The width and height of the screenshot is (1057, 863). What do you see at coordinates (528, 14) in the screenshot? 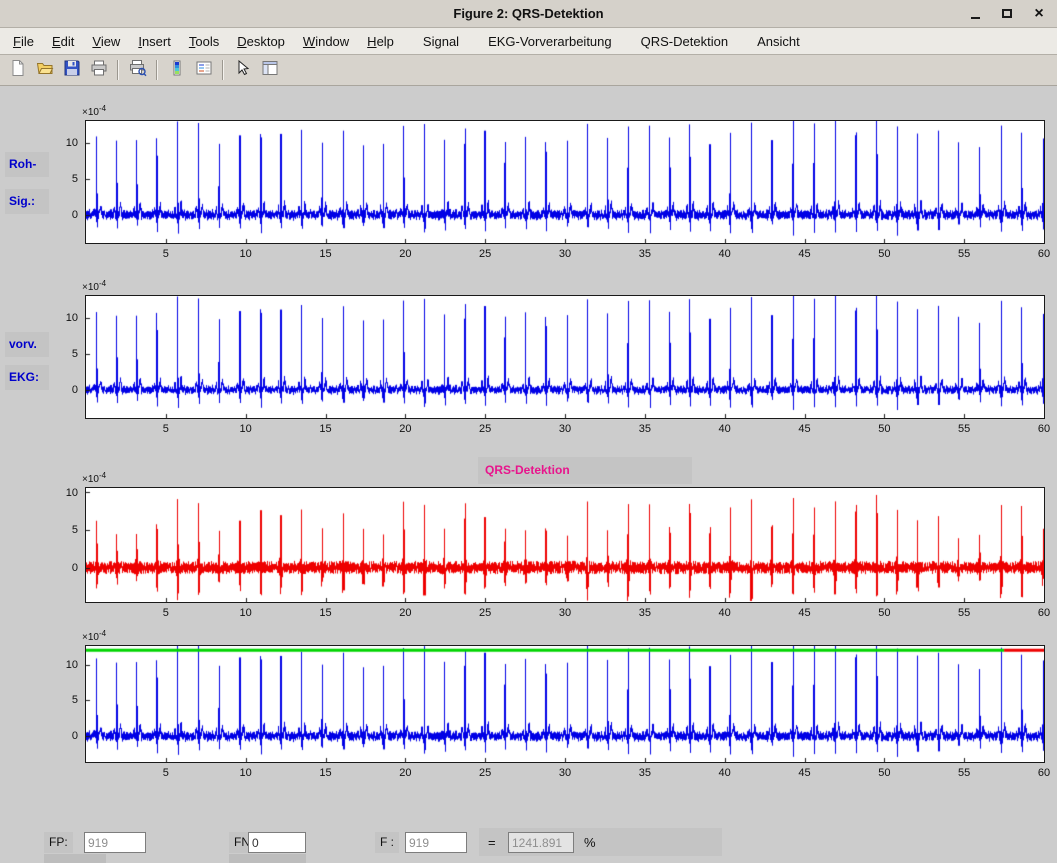
I see `title-bar: Figure 2: QRS-Detektion ×` at bounding box center [528, 14].